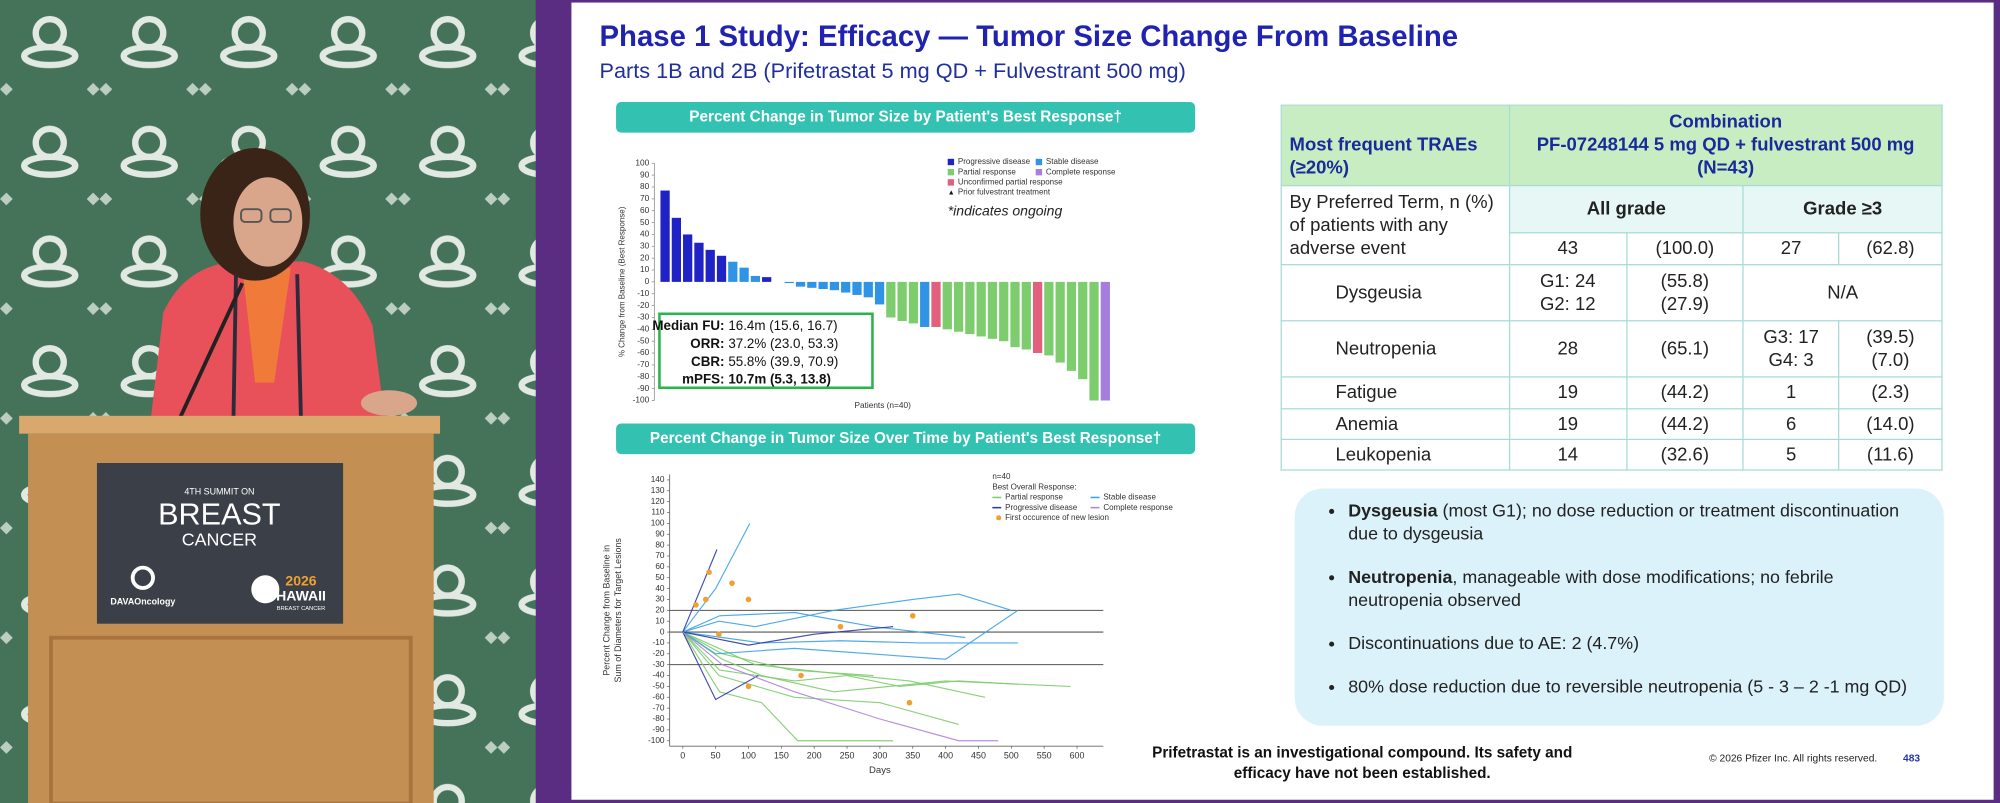 The image size is (2000, 803). What do you see at coordinates (1044, 756) in the screenshot?
I see `x-tick-label: 550` at bounding box center [1044, 756].